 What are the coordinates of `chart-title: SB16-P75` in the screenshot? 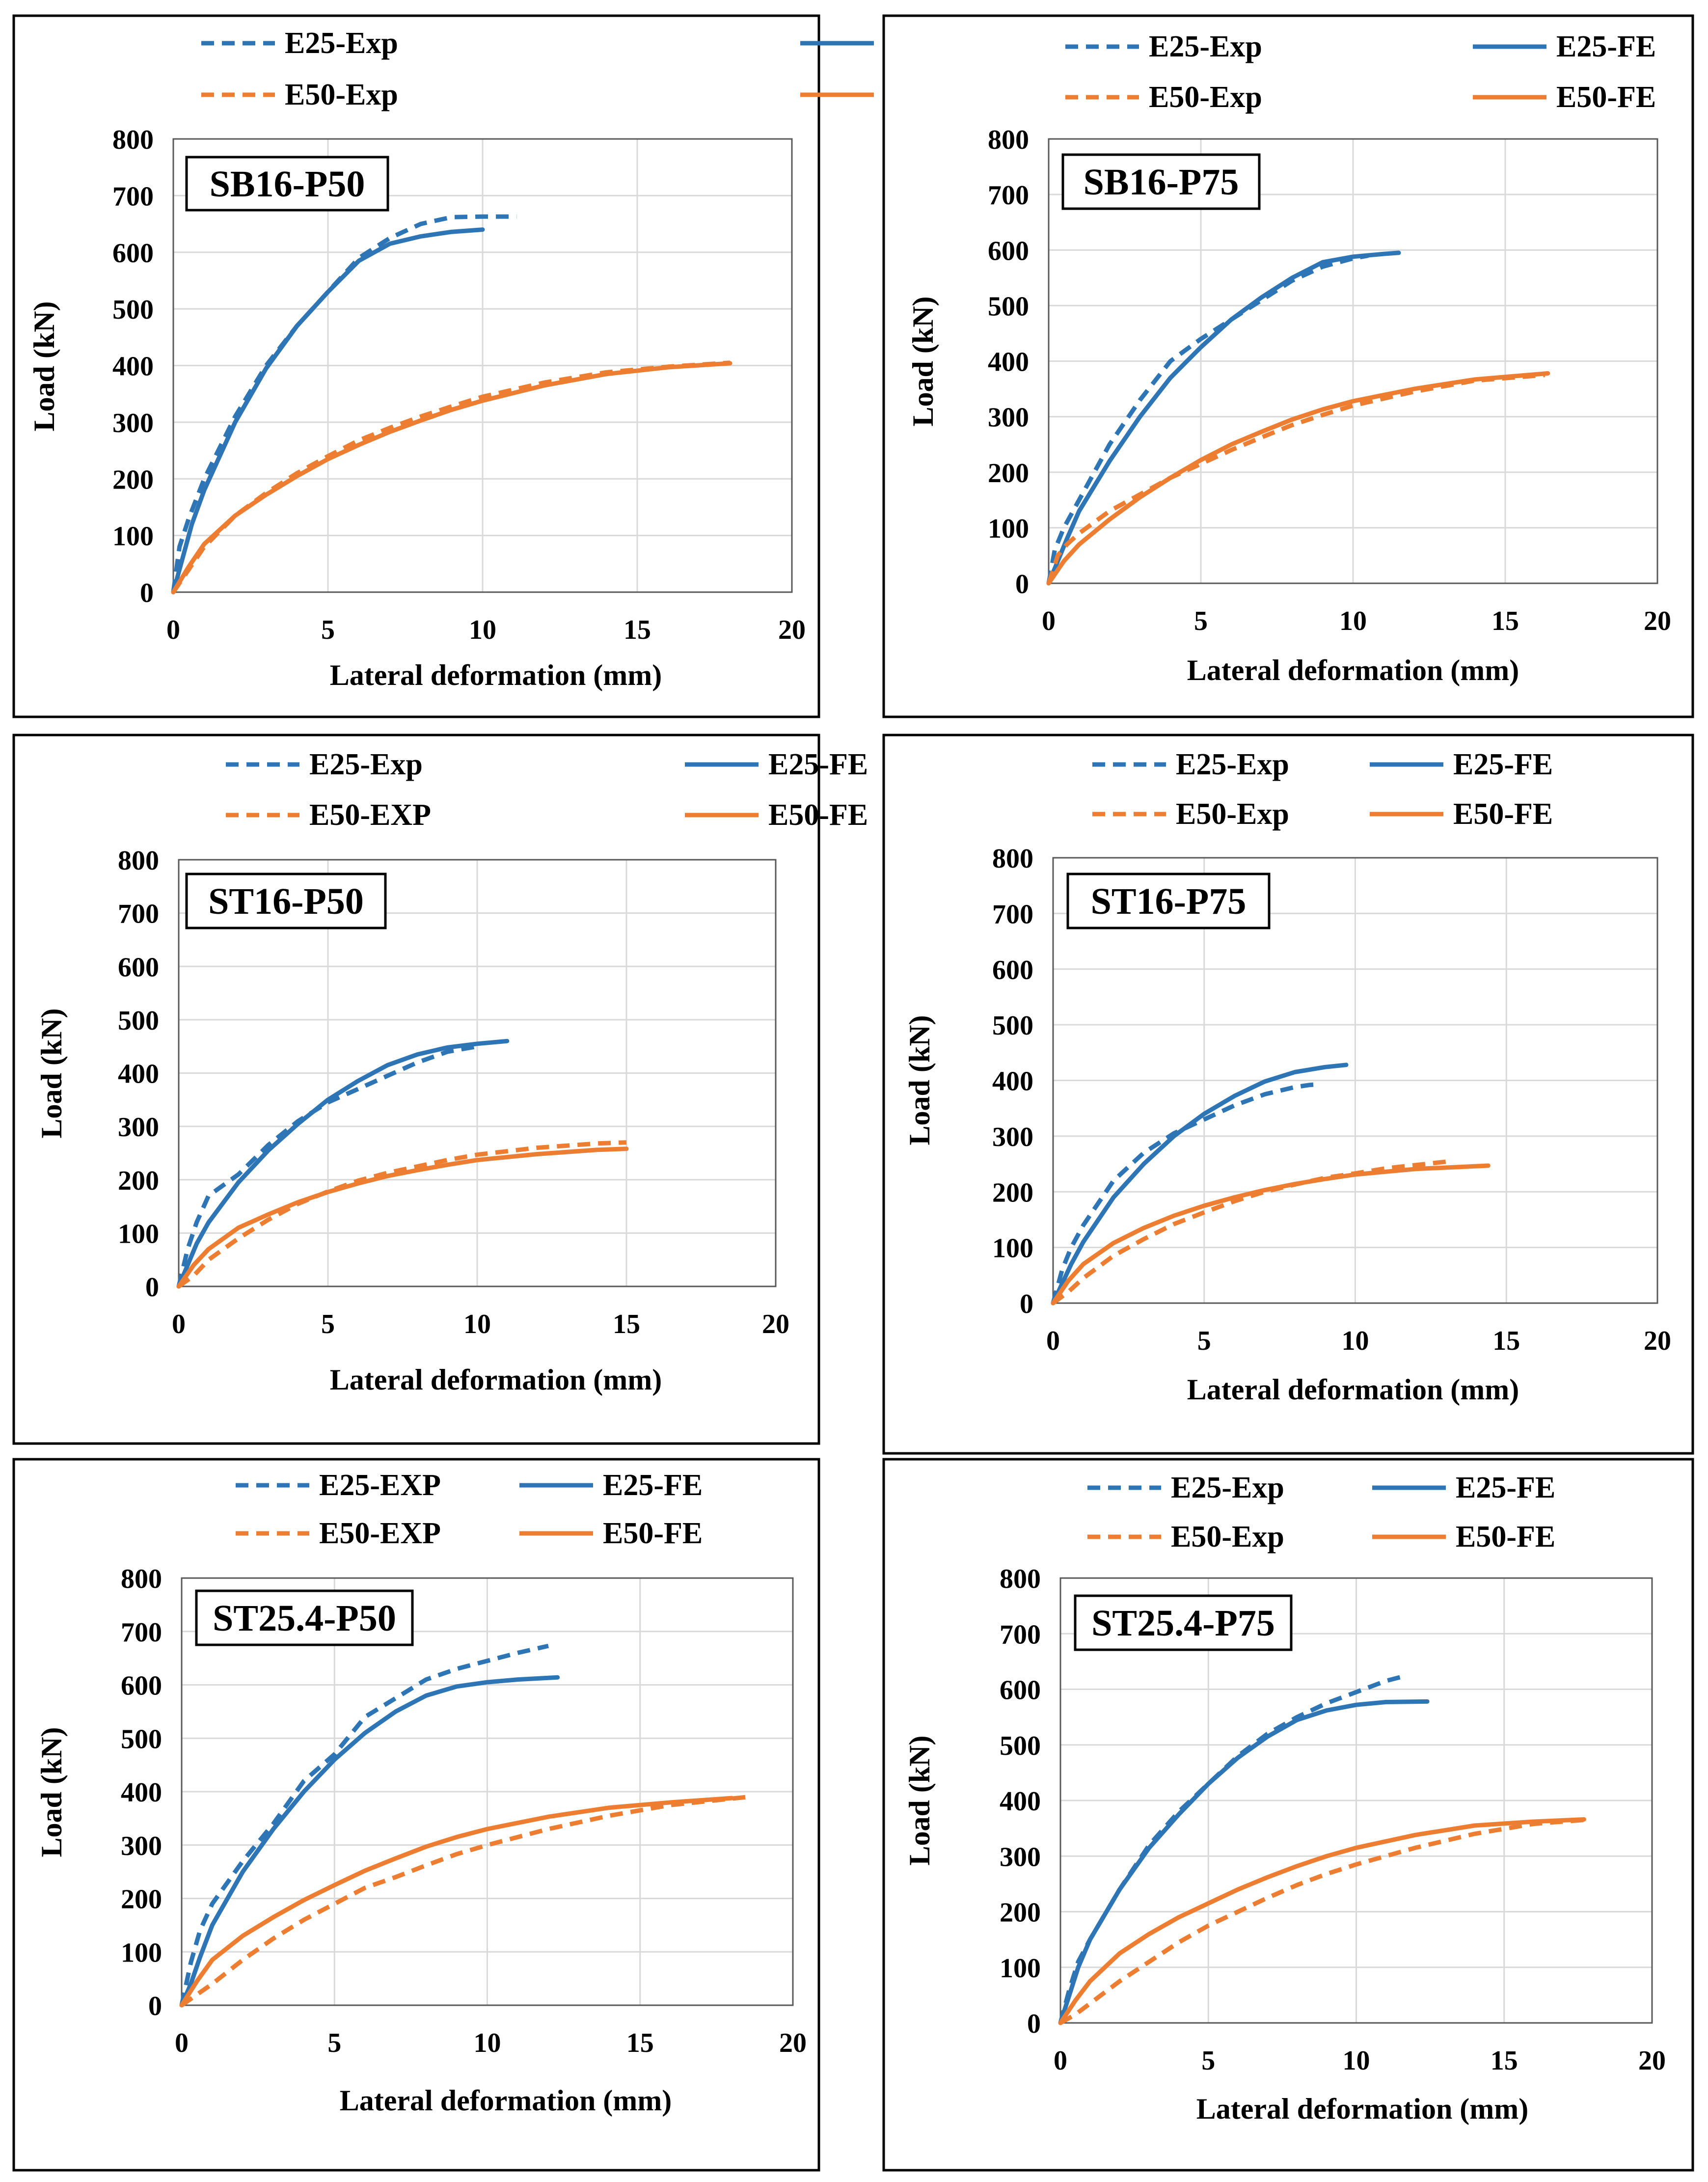 It's located at (1161, 183).